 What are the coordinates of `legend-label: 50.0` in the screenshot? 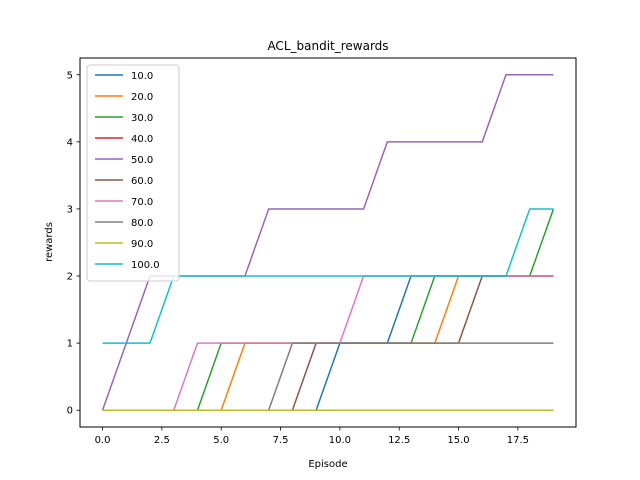 It's located at (142, 160).